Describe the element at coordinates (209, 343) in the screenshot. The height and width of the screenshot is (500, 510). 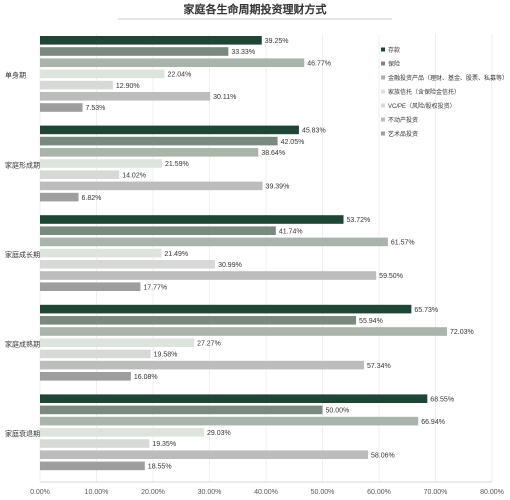
I see `value-label: 27.27%` at that location.